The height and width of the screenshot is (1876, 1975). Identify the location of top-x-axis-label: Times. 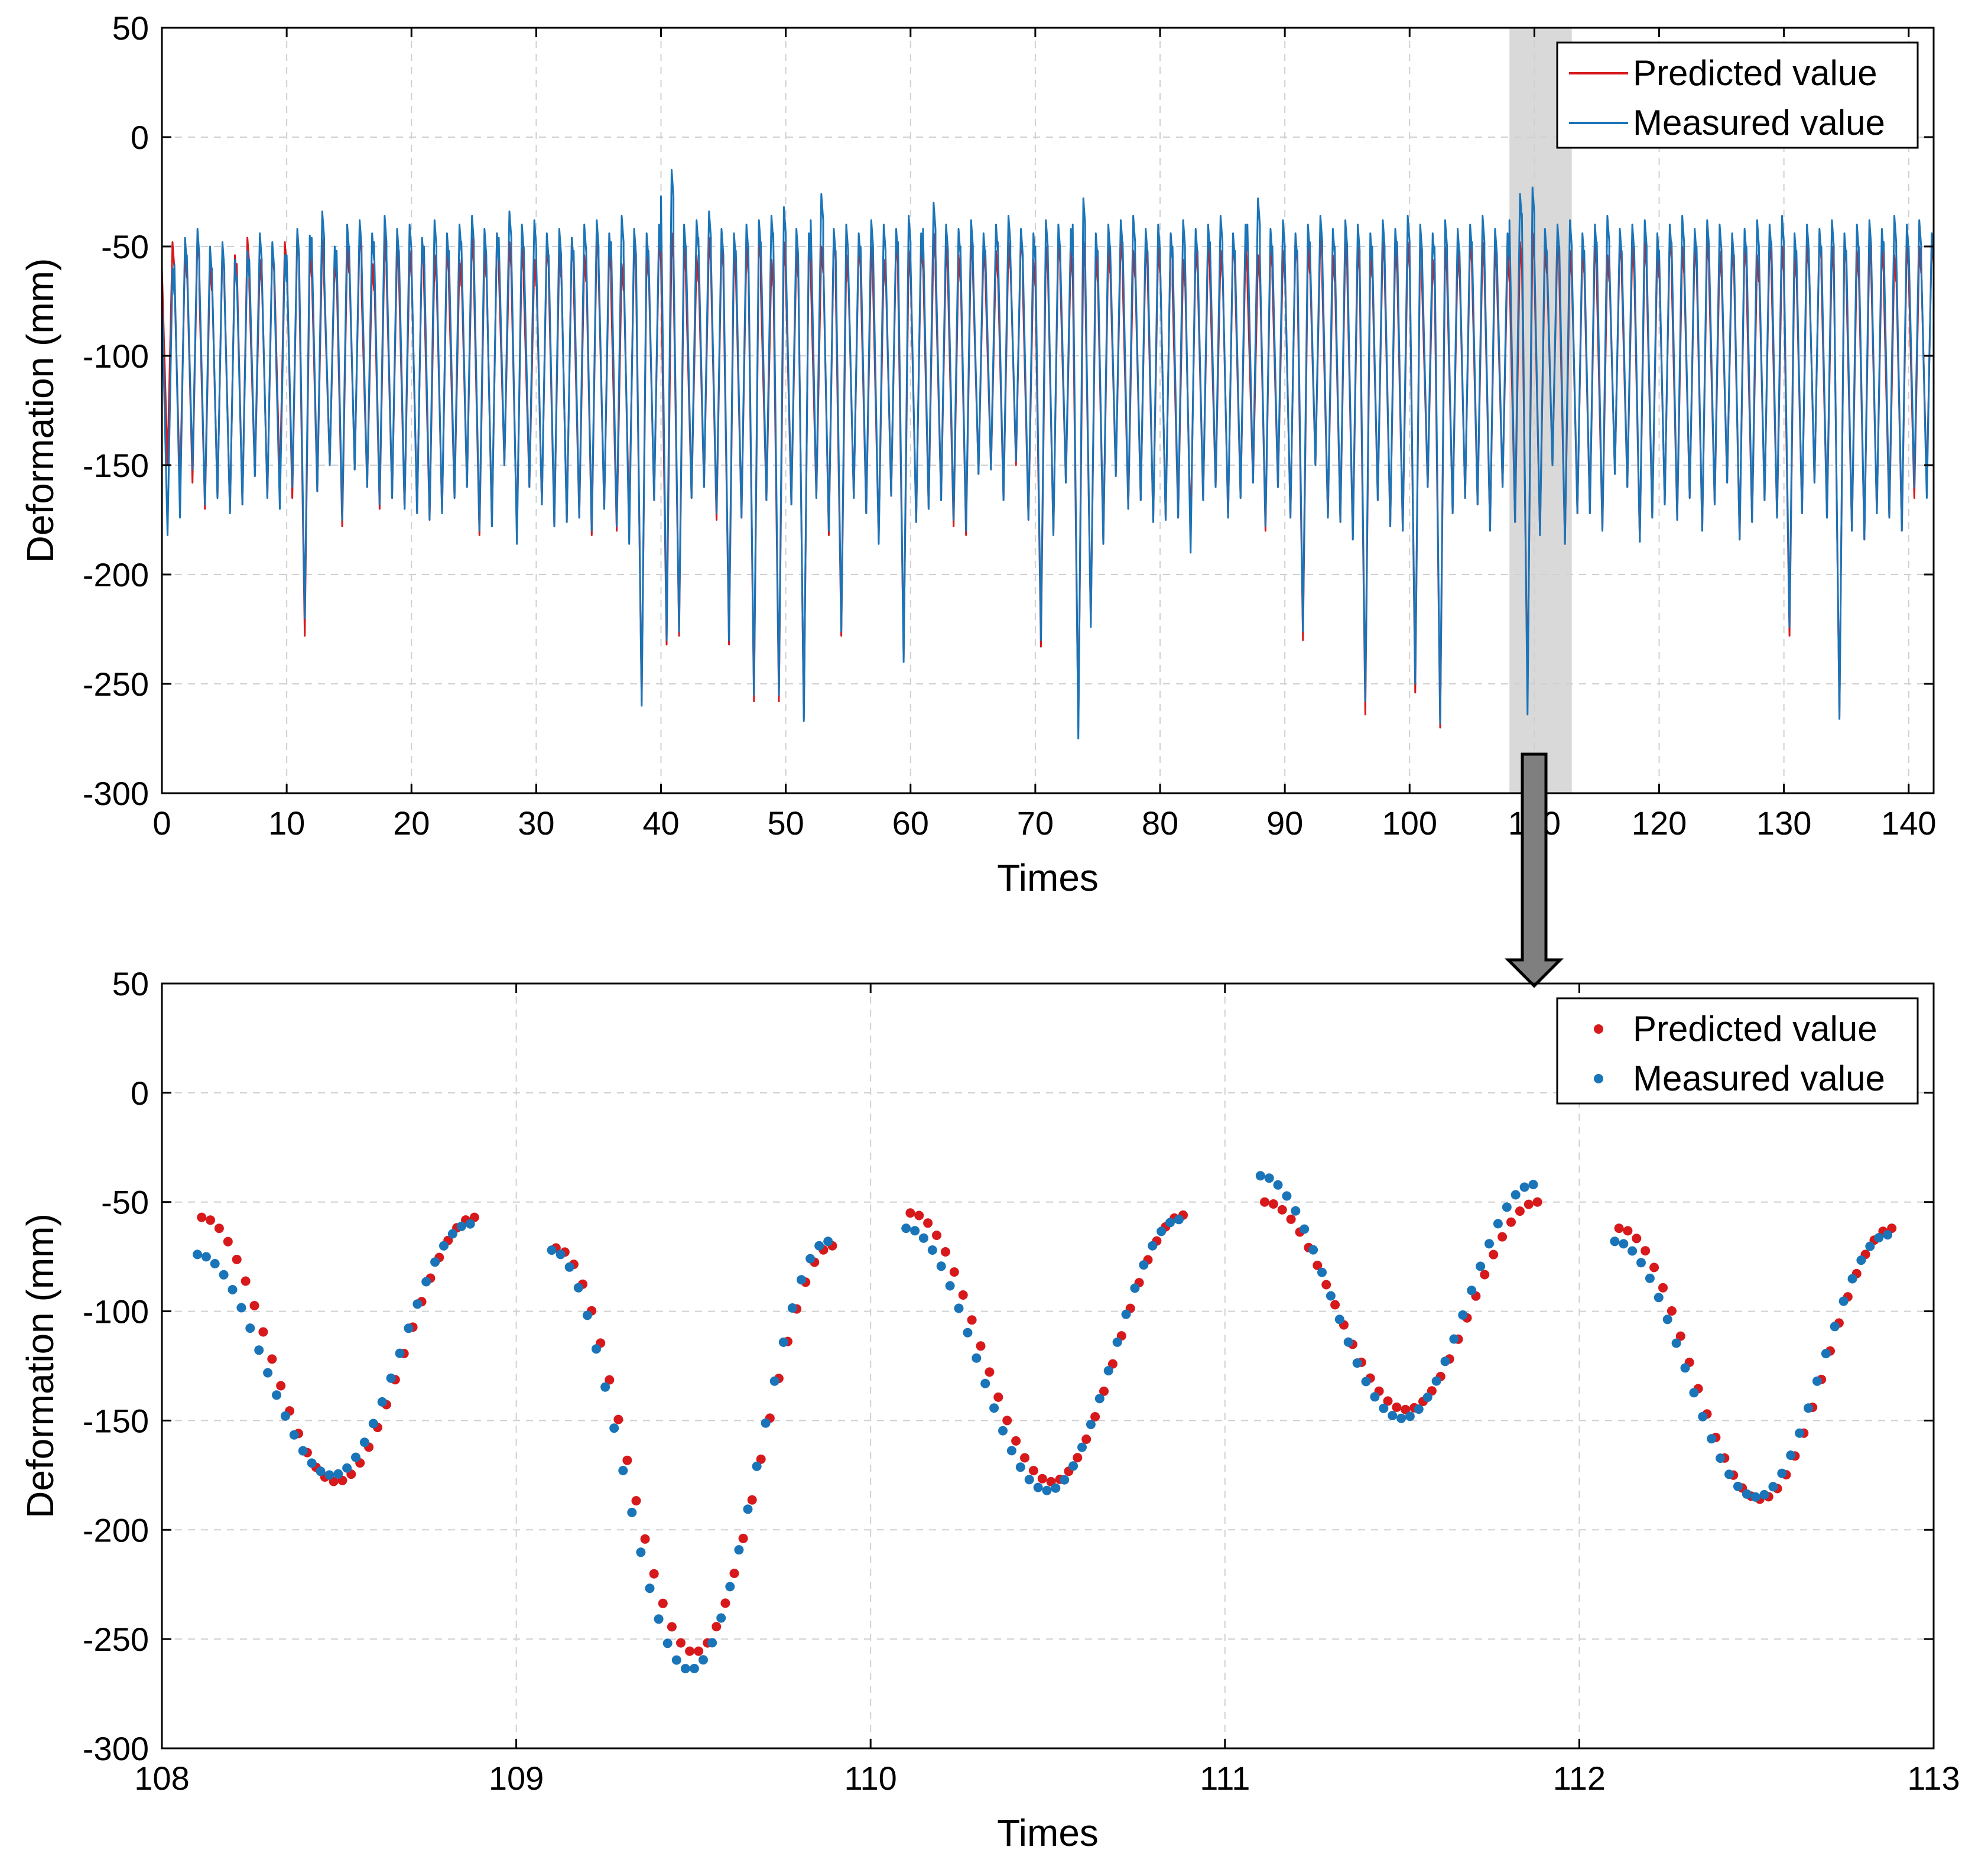
(1048, 877).